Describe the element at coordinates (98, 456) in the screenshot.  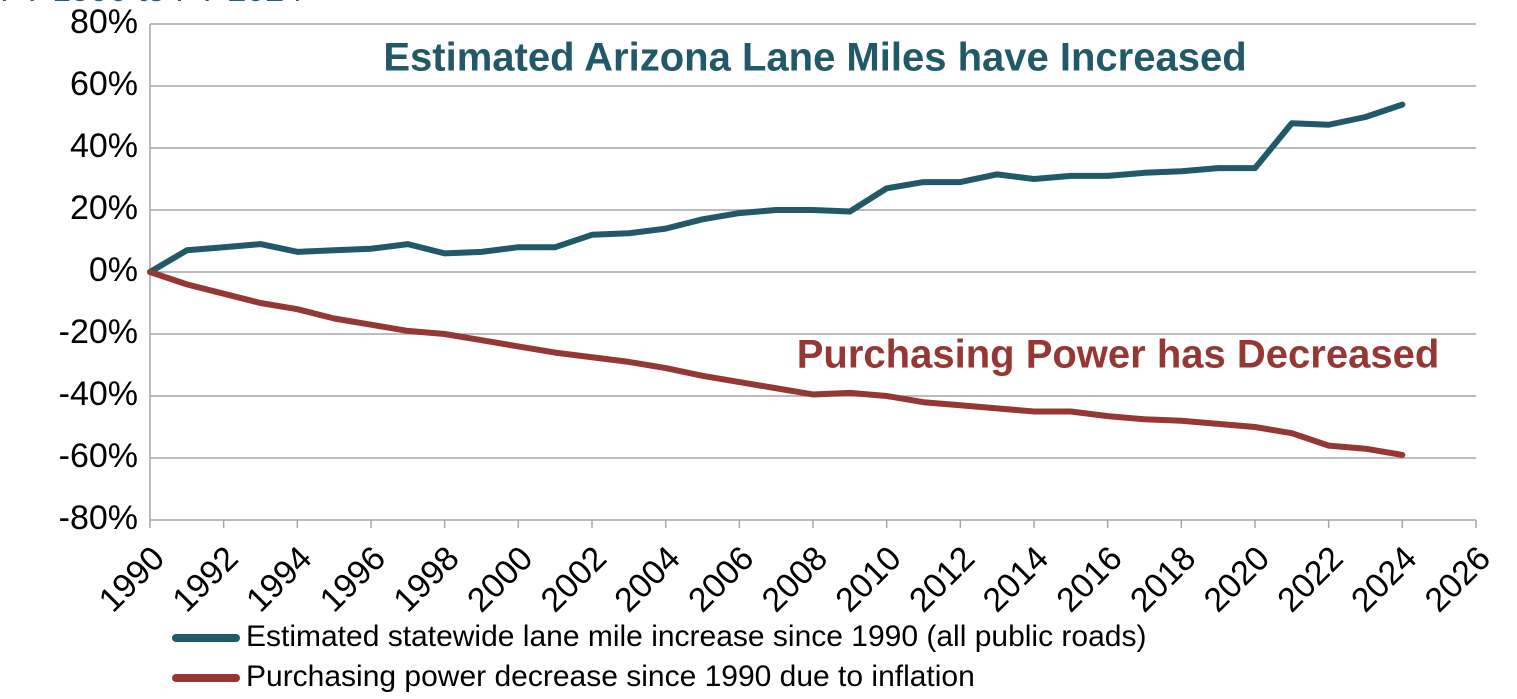
I see `y-tick-label: -60%` at that location.